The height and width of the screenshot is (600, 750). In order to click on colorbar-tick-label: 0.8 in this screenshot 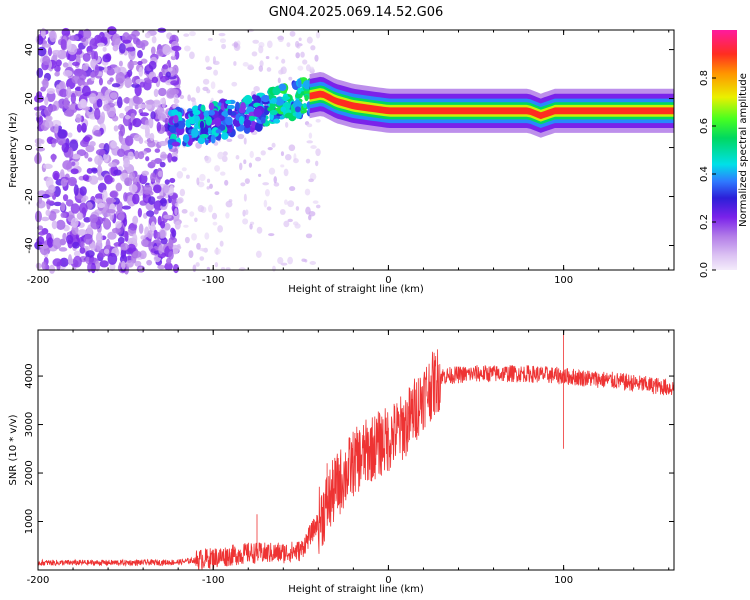, I will do `click(704, 78)`.